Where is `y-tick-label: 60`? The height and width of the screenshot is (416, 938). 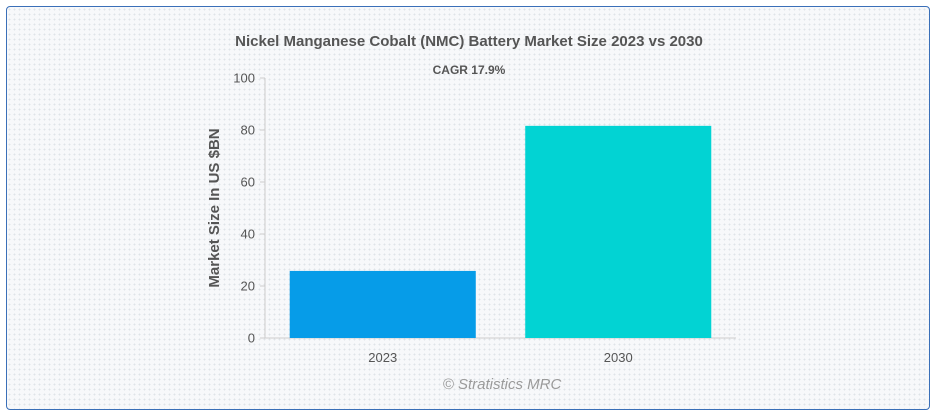
y-tick-label: 60 is located at coordinates (248, 182).